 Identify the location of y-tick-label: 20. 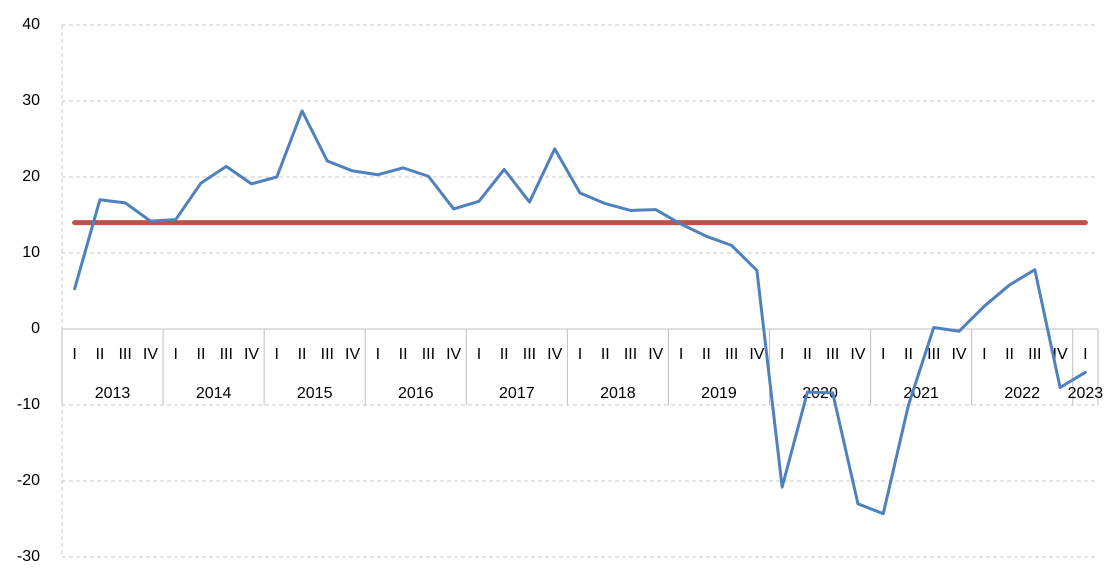
(31, 176).